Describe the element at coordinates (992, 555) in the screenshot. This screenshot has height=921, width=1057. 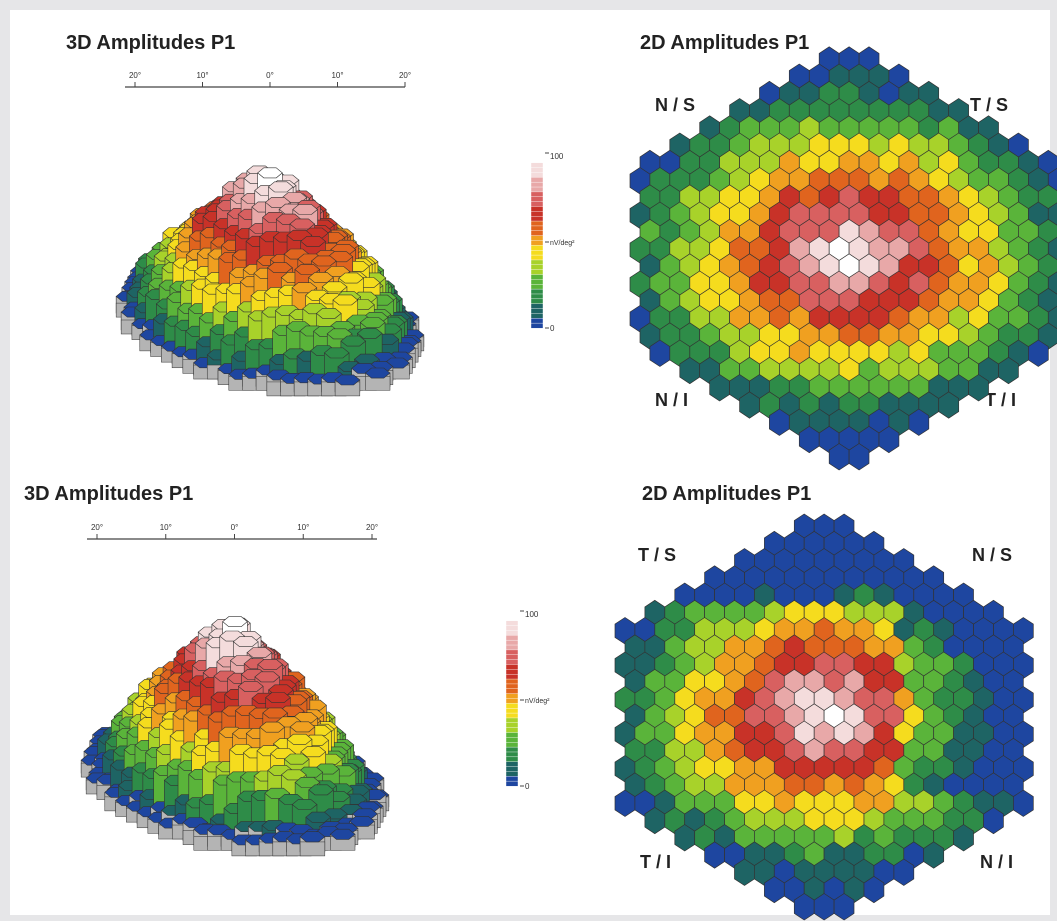
I see `corner-label-upper-right: N / S` at that location.